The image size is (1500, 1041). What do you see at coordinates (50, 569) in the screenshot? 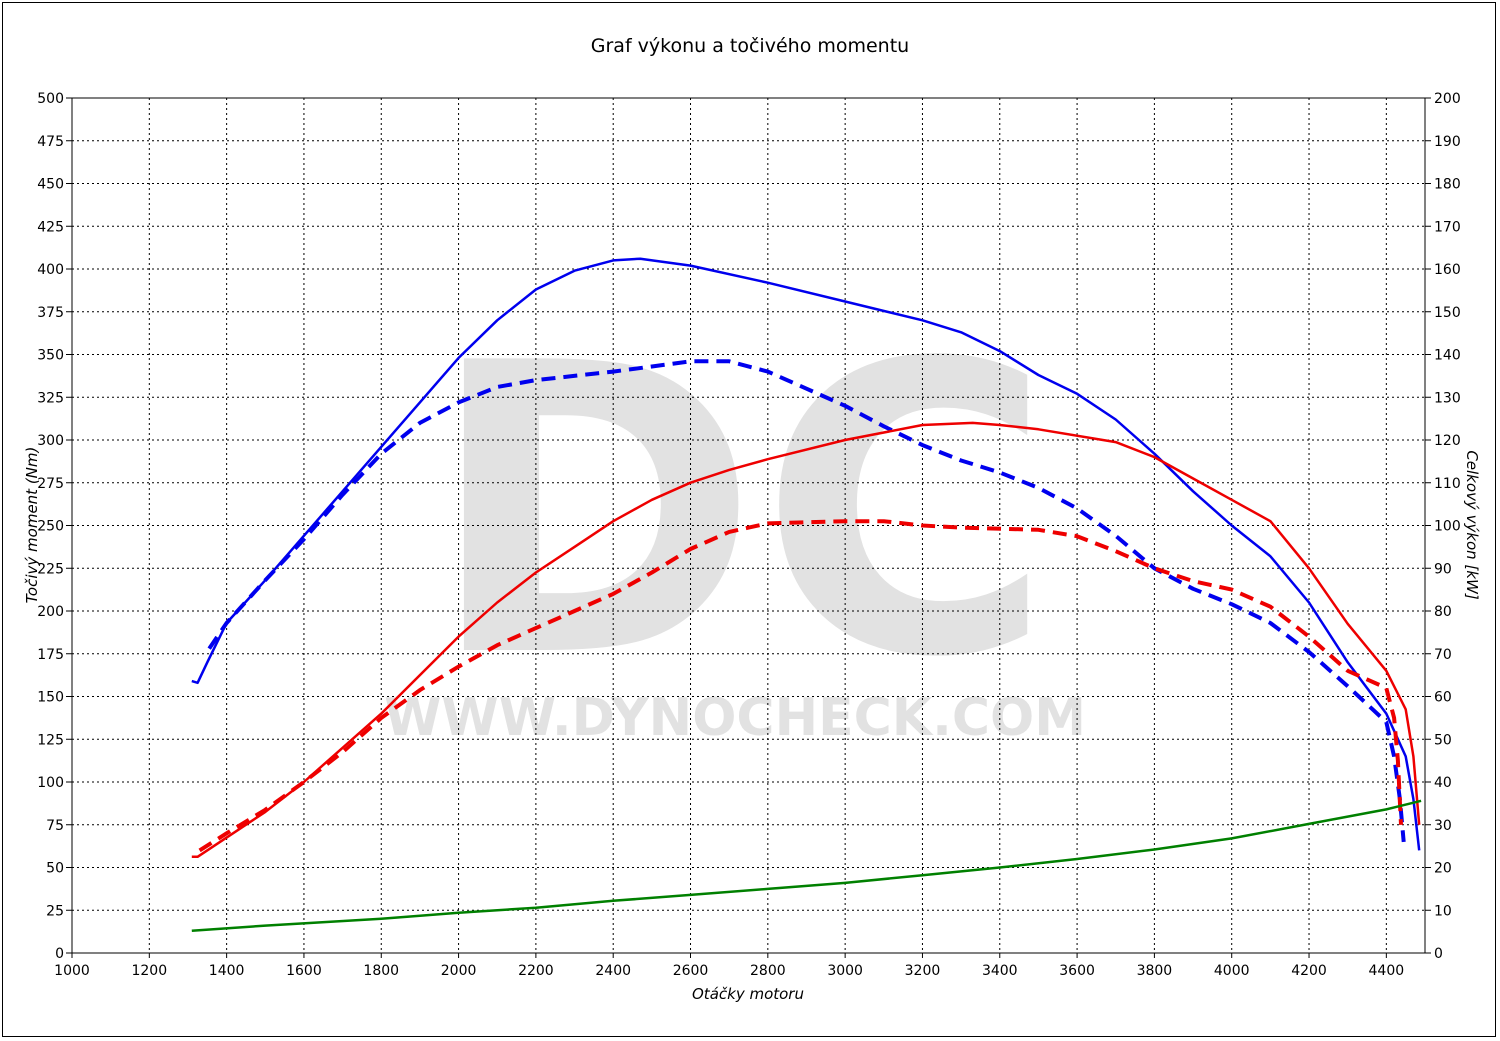
I see `y-left-tick-label: 225` at bounding box center [50, 569].